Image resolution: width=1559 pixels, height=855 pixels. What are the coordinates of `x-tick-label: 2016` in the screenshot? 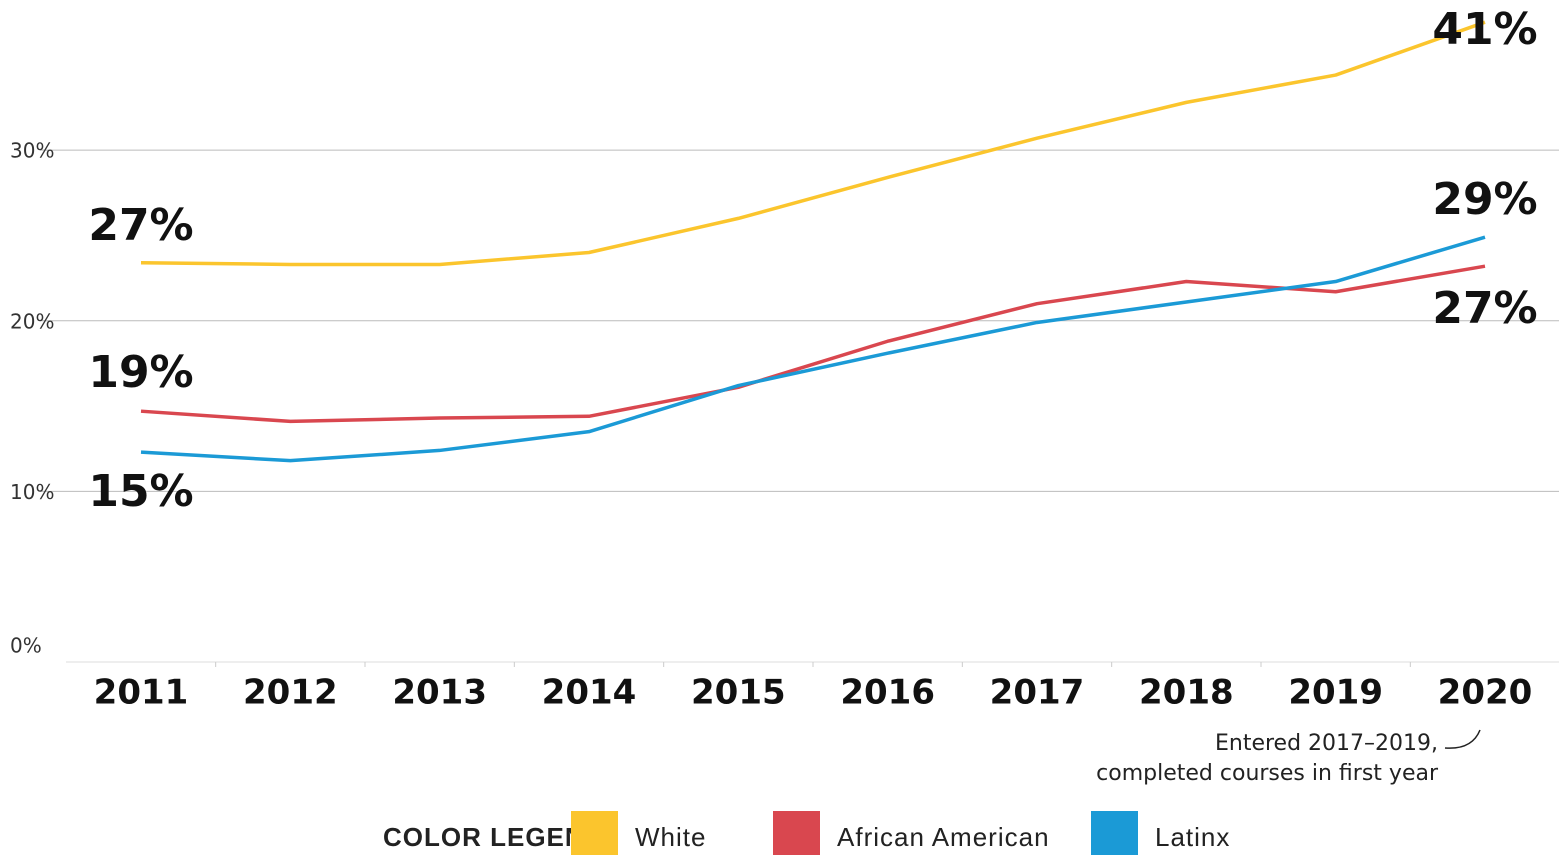 It's located at (887, 693).